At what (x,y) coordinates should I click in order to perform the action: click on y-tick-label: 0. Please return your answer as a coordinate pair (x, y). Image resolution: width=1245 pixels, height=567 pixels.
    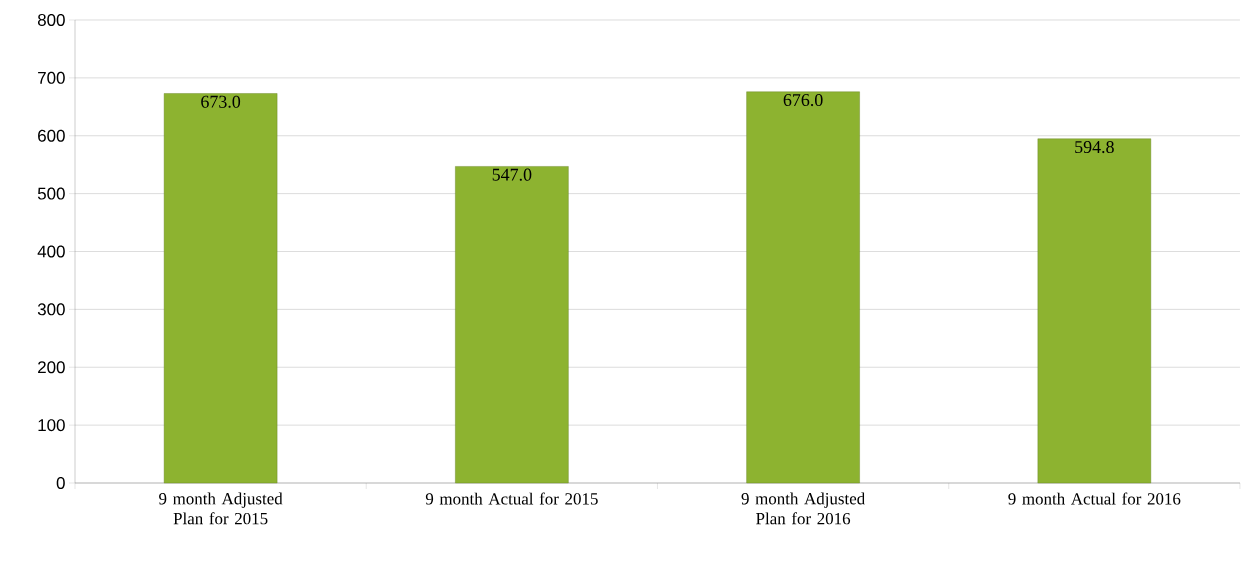
    Looking at the image, I should click on (60, 483).